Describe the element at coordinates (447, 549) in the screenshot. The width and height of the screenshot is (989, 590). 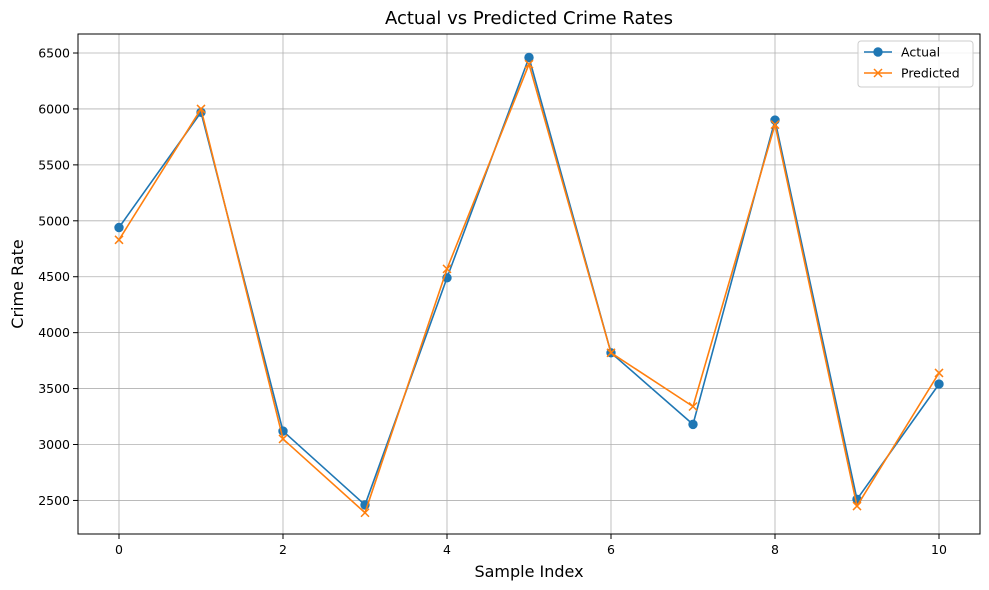
I see `x-tick-label: 4` at that location.